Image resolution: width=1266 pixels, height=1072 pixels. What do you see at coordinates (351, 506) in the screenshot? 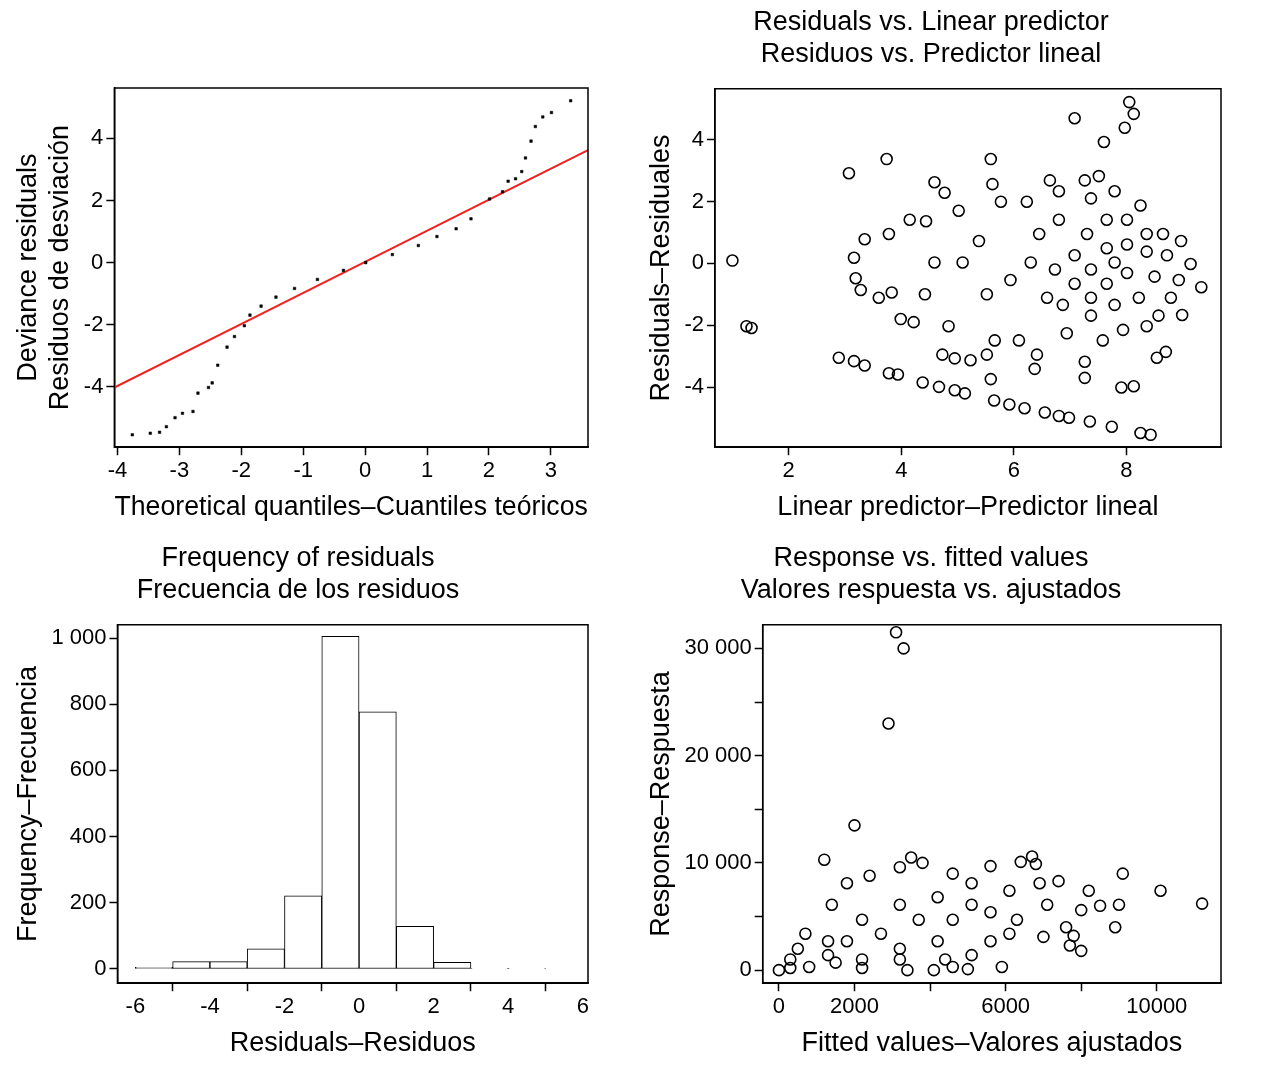
I see `x-axis-title: Theoretical quantiles–Cuantiles teóricos` at bounding box center [351, 506].